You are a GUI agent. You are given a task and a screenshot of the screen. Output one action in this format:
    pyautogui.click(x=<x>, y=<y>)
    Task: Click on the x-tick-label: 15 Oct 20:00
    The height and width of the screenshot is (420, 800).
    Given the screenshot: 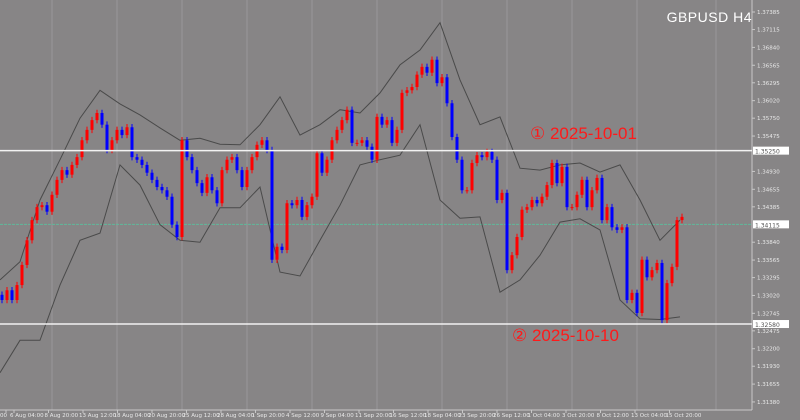 What is the action you would take?
    pyautogui.click(x=684, y=416)
    